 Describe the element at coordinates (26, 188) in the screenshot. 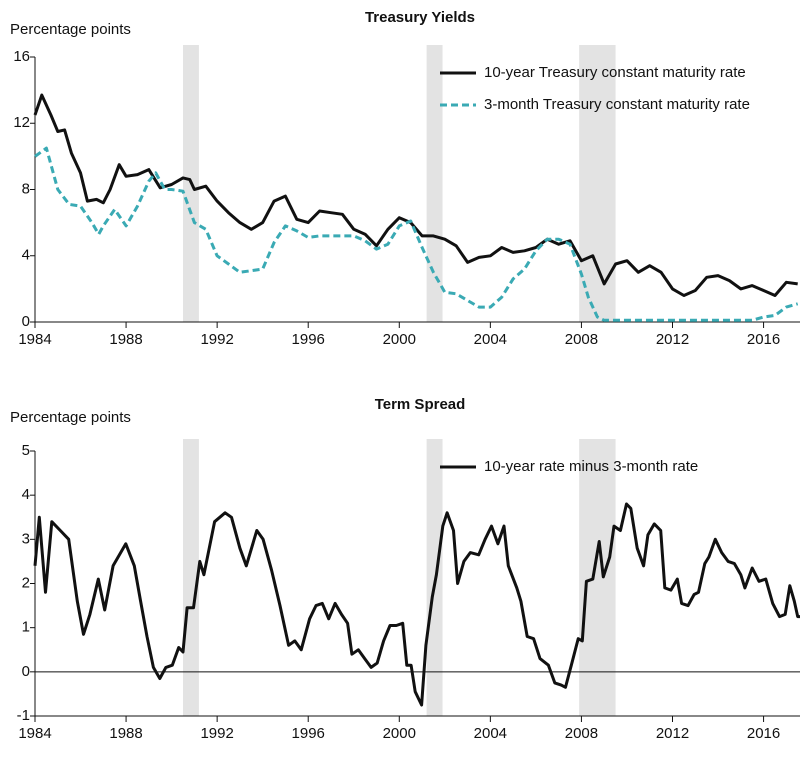

I see `y-tick-label: 8` at that location.